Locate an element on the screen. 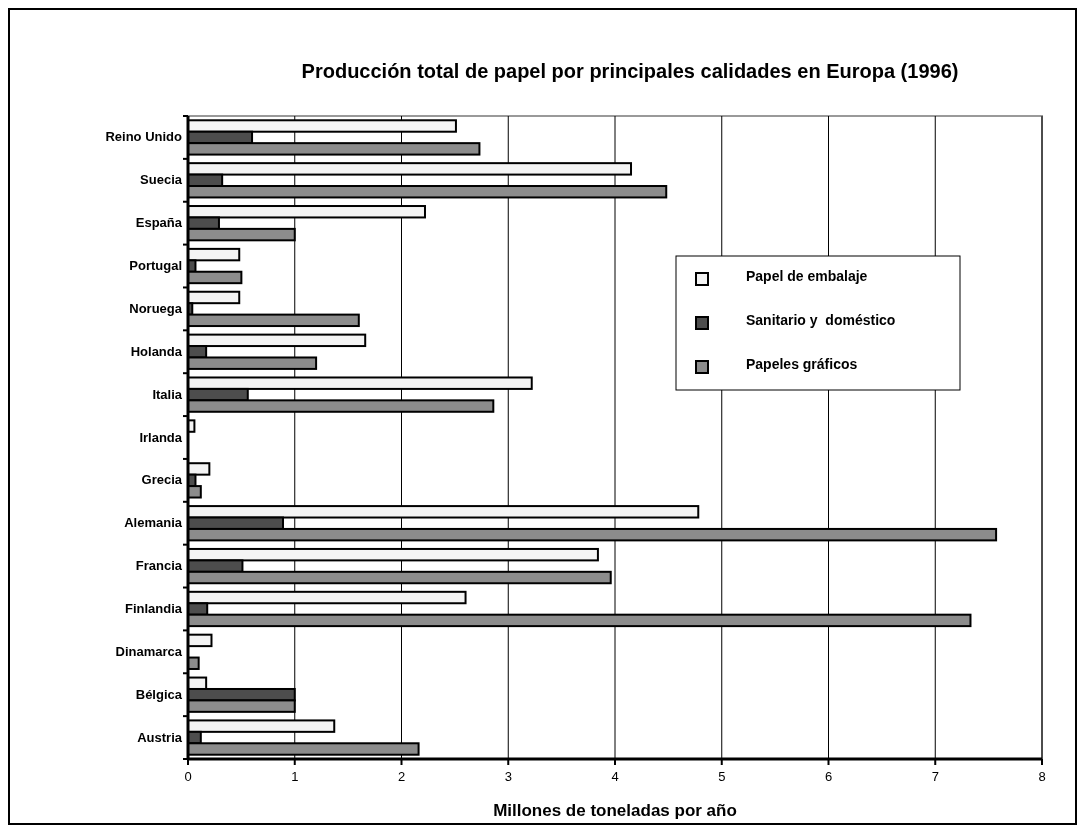 The width and height of the screenshot is (1085, 833). y-tick-label: Portugal is located at coordinates (155, 266).